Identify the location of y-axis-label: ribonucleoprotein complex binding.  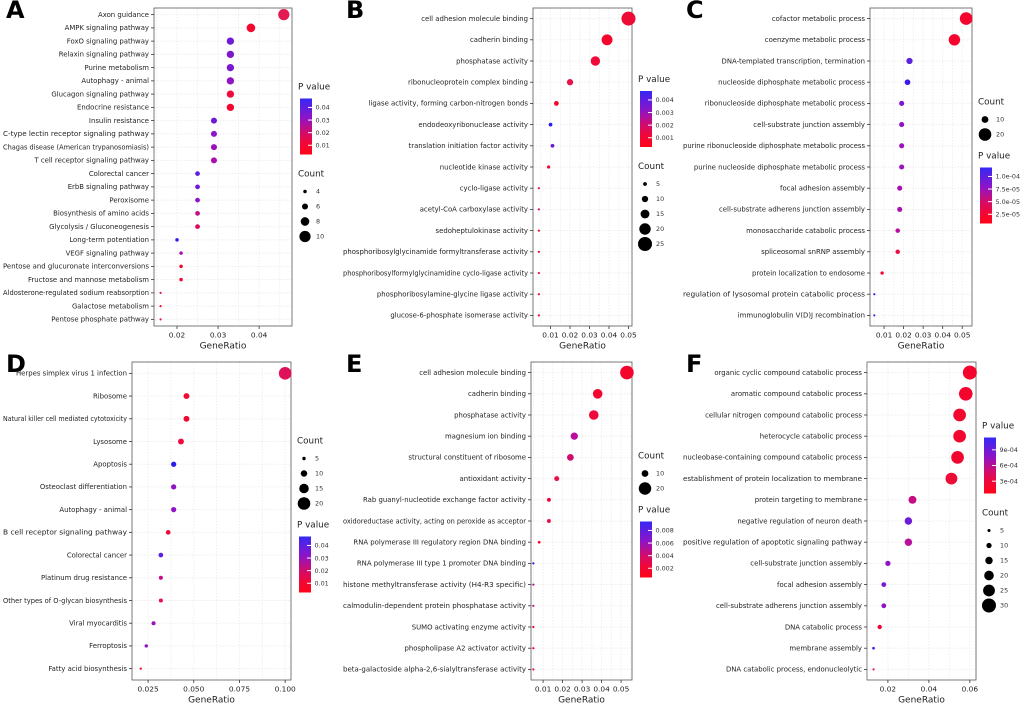
(468, 83).